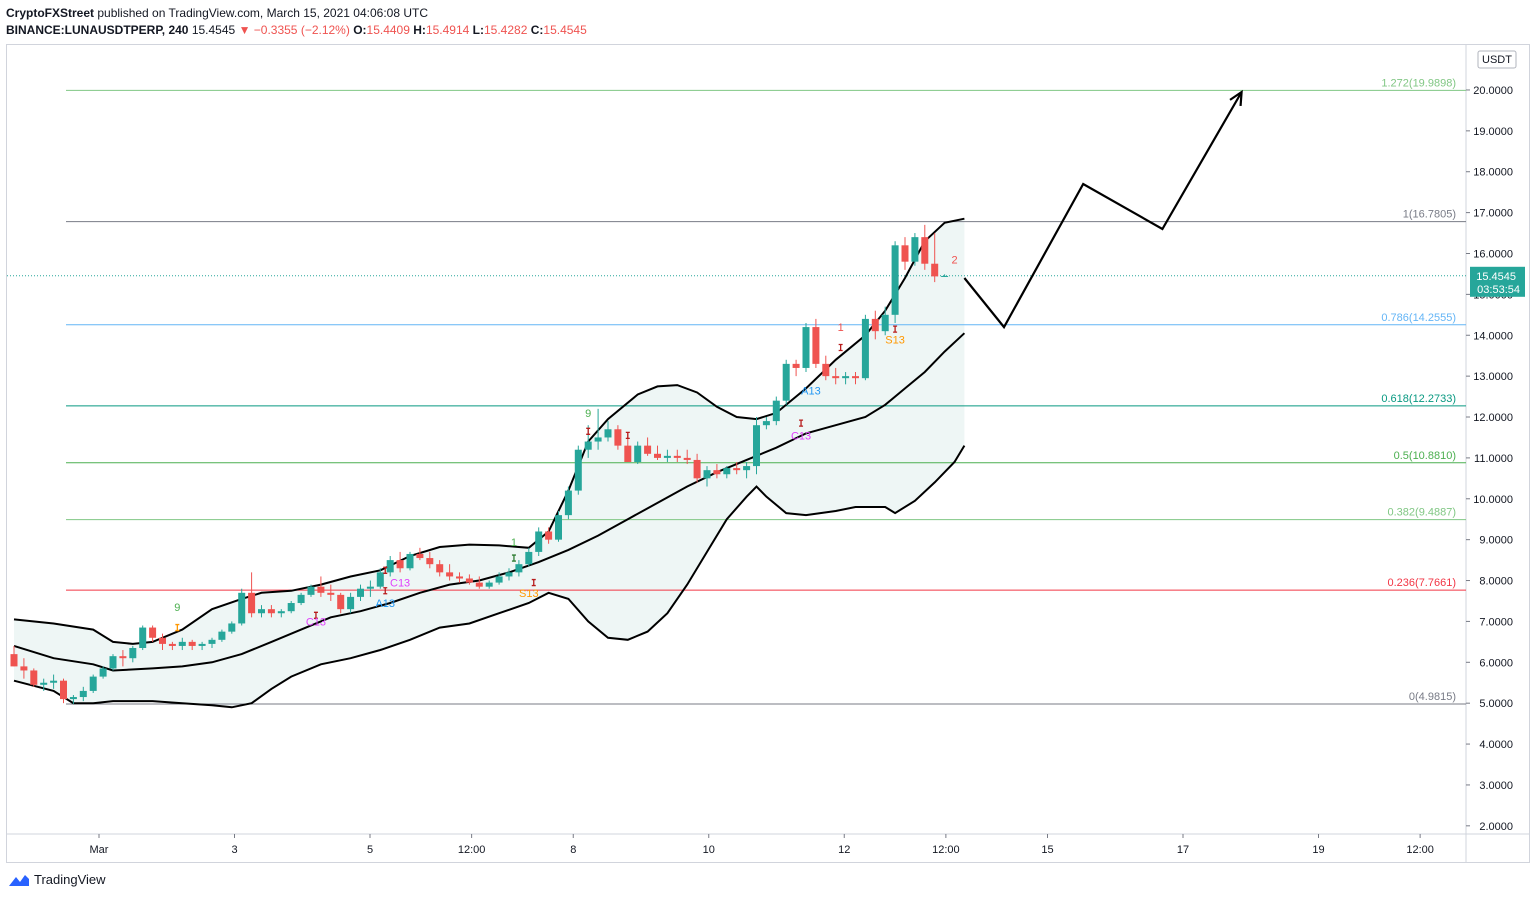 The image size is (1536, 900). Describe the element at coordinates (529, 594) in the screenshot. I see `td-label: S13` at that location.